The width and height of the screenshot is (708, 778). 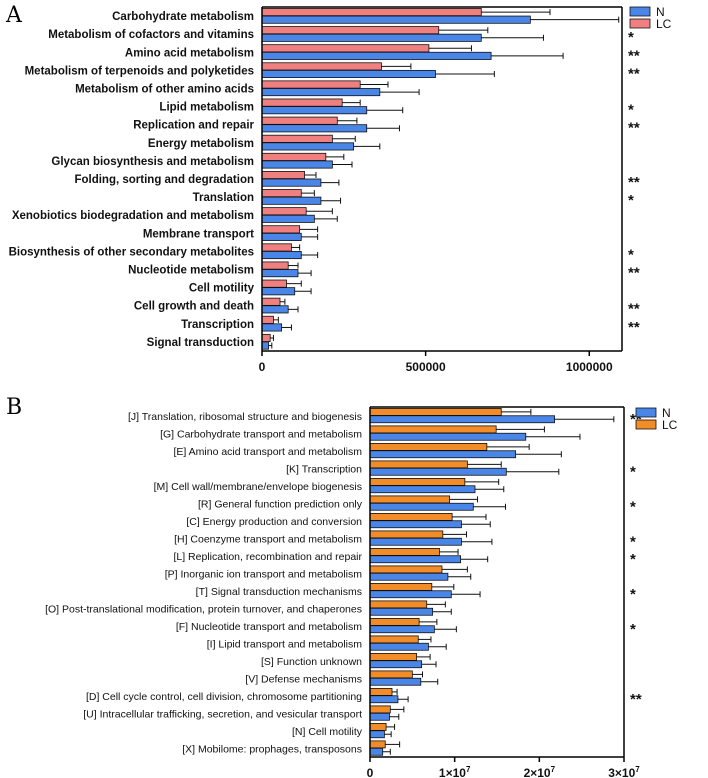 I want to click on category-label: Glycan biosynthesis and metabolism, so click(x=152, y=162).